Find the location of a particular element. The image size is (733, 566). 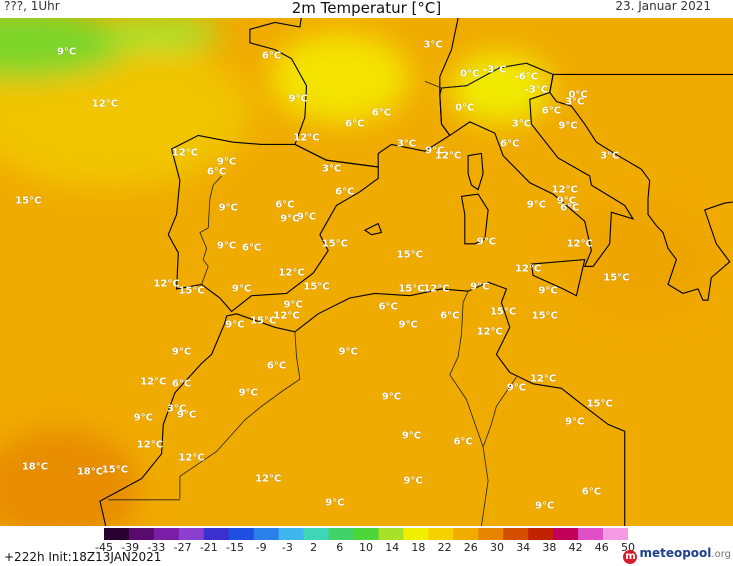

coast-sardinia is located at coordinates (474, 219).